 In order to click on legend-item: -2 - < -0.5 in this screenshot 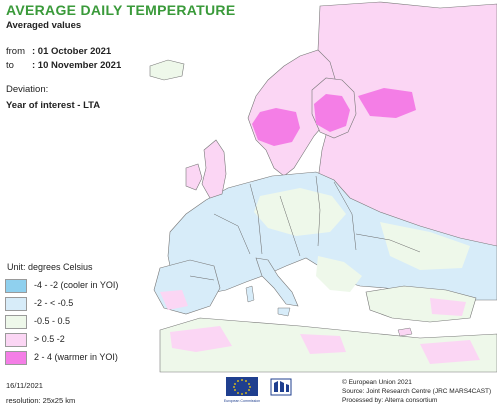, I will do `click(100, 305)`.